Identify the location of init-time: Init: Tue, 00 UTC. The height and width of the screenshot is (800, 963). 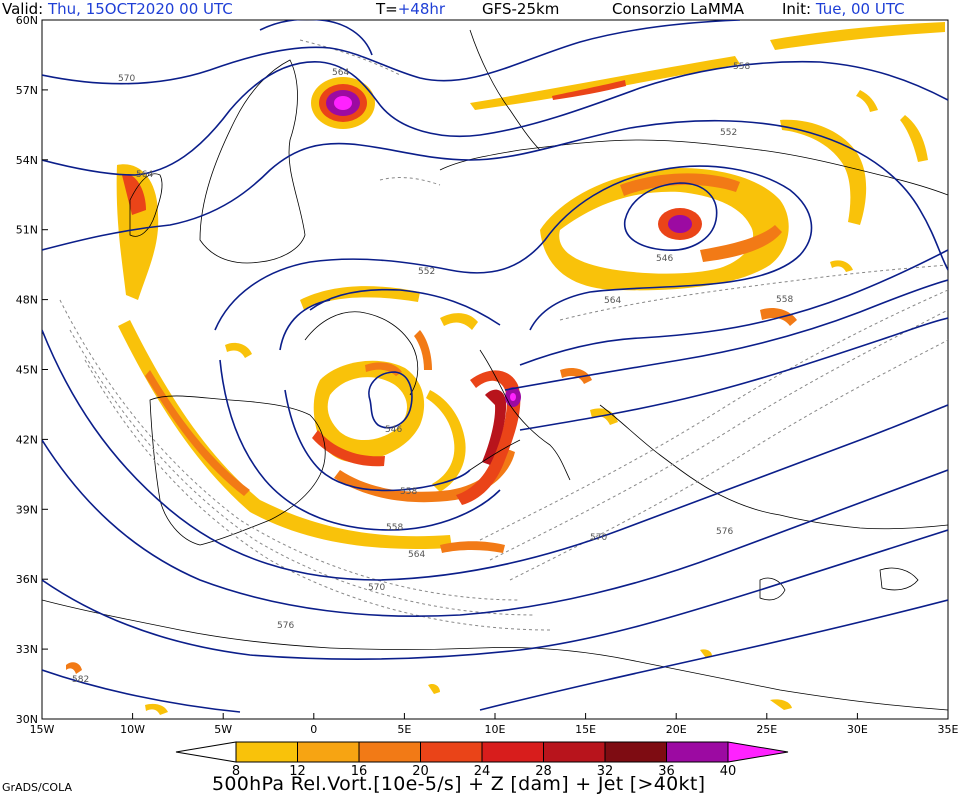
(843, 9).